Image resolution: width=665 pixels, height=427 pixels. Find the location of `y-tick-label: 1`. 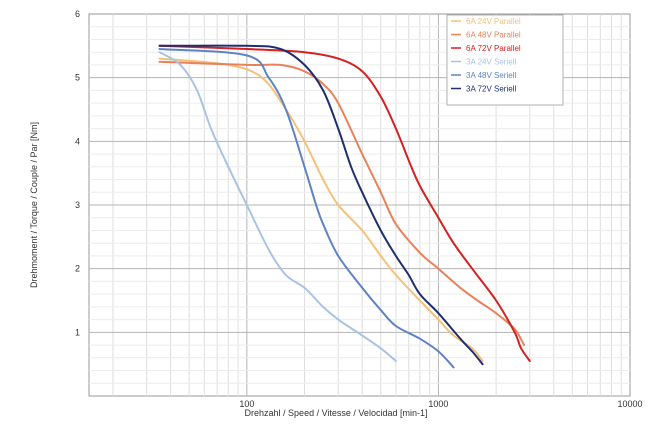

y-tick-label: 1 is located at coordinates (77, 332).